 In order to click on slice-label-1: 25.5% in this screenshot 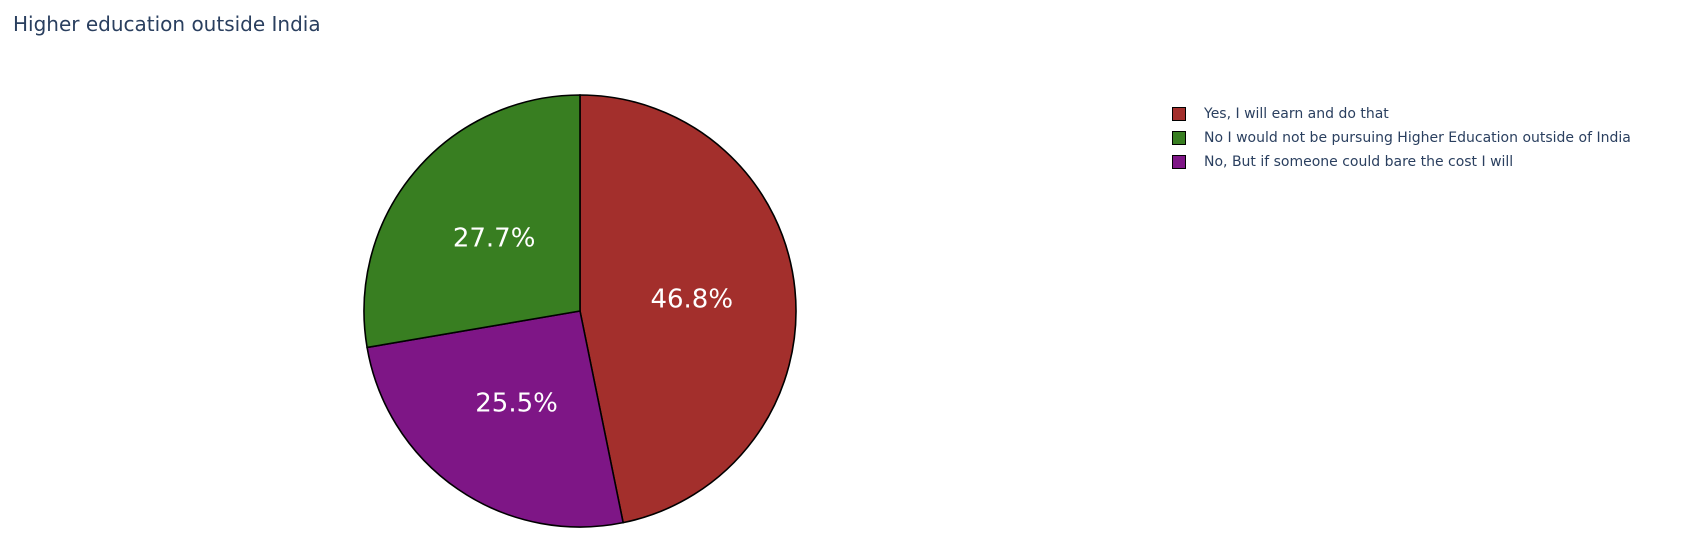, I will do `click(516, 404)`.